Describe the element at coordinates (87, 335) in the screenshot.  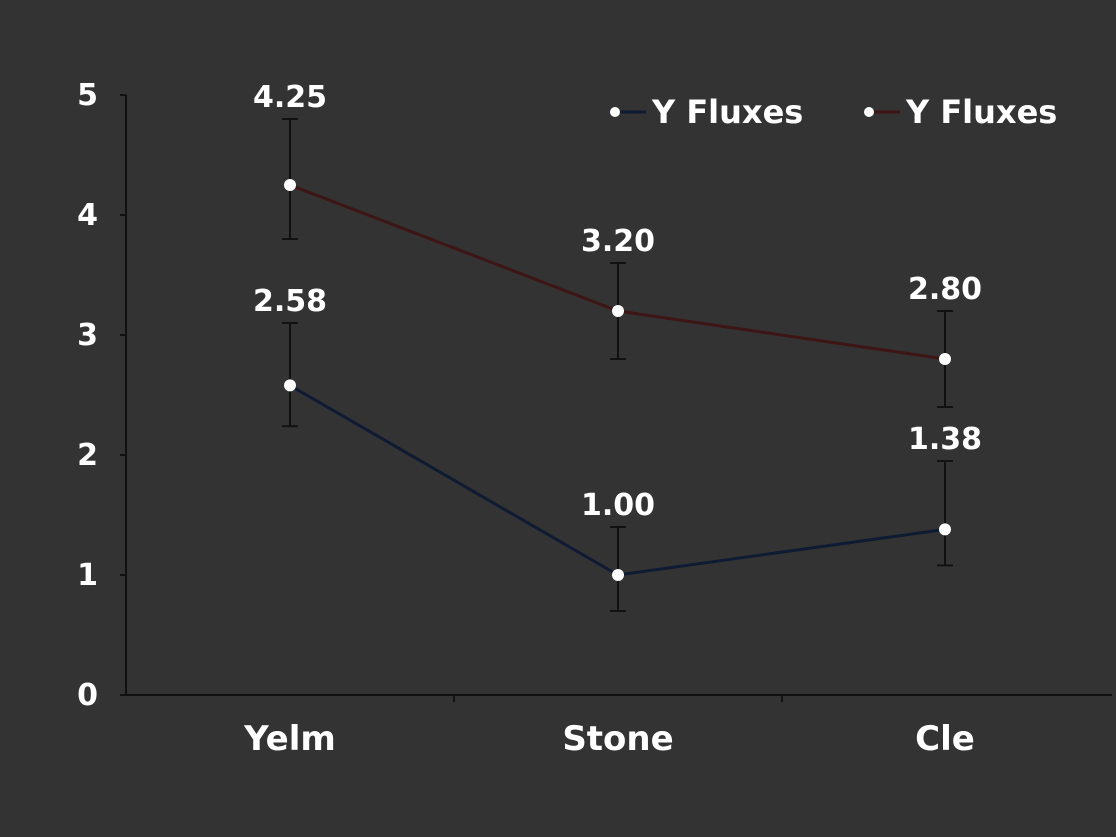
I see `y-tick-label: 3` at that location.